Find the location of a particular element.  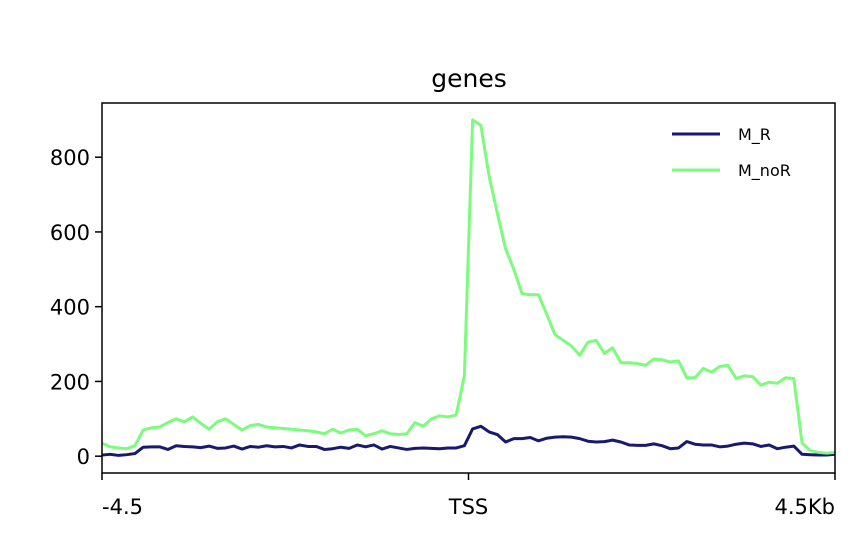

series-line-m-r is located at coordinates (468, 440).